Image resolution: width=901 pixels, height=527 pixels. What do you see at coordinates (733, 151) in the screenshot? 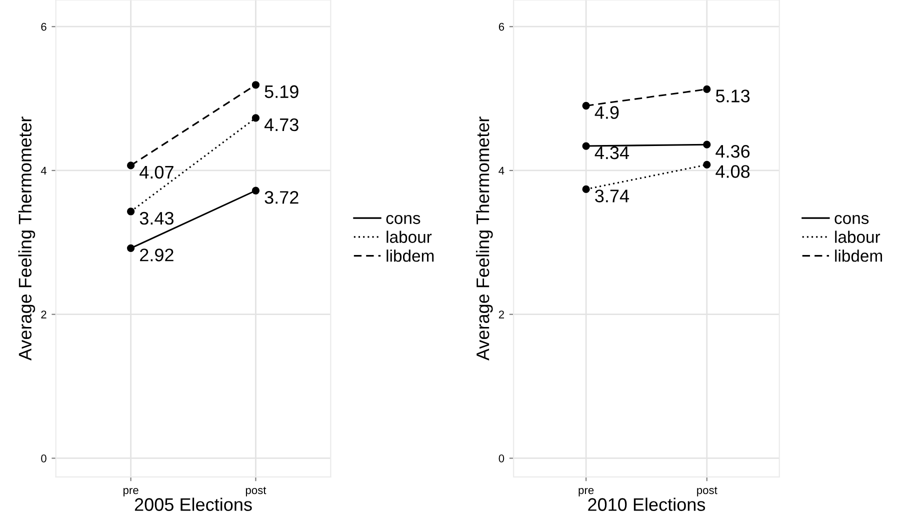
I see `data-label: 4.36` at bounding box center [733, 151].